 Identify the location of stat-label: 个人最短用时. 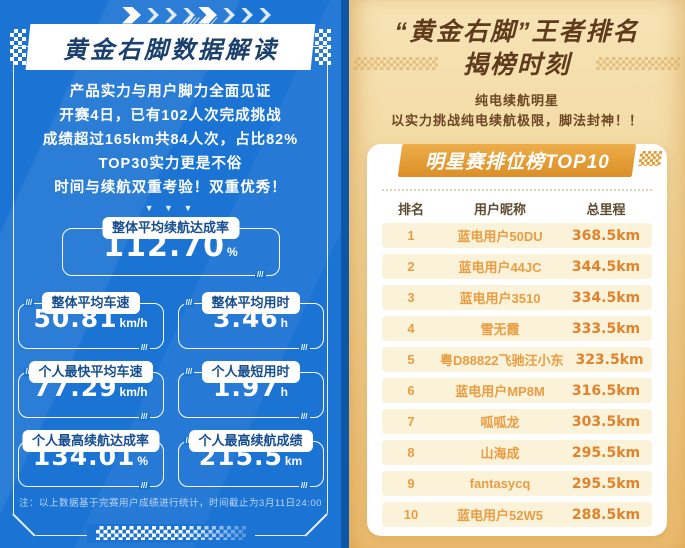
(250, 372).